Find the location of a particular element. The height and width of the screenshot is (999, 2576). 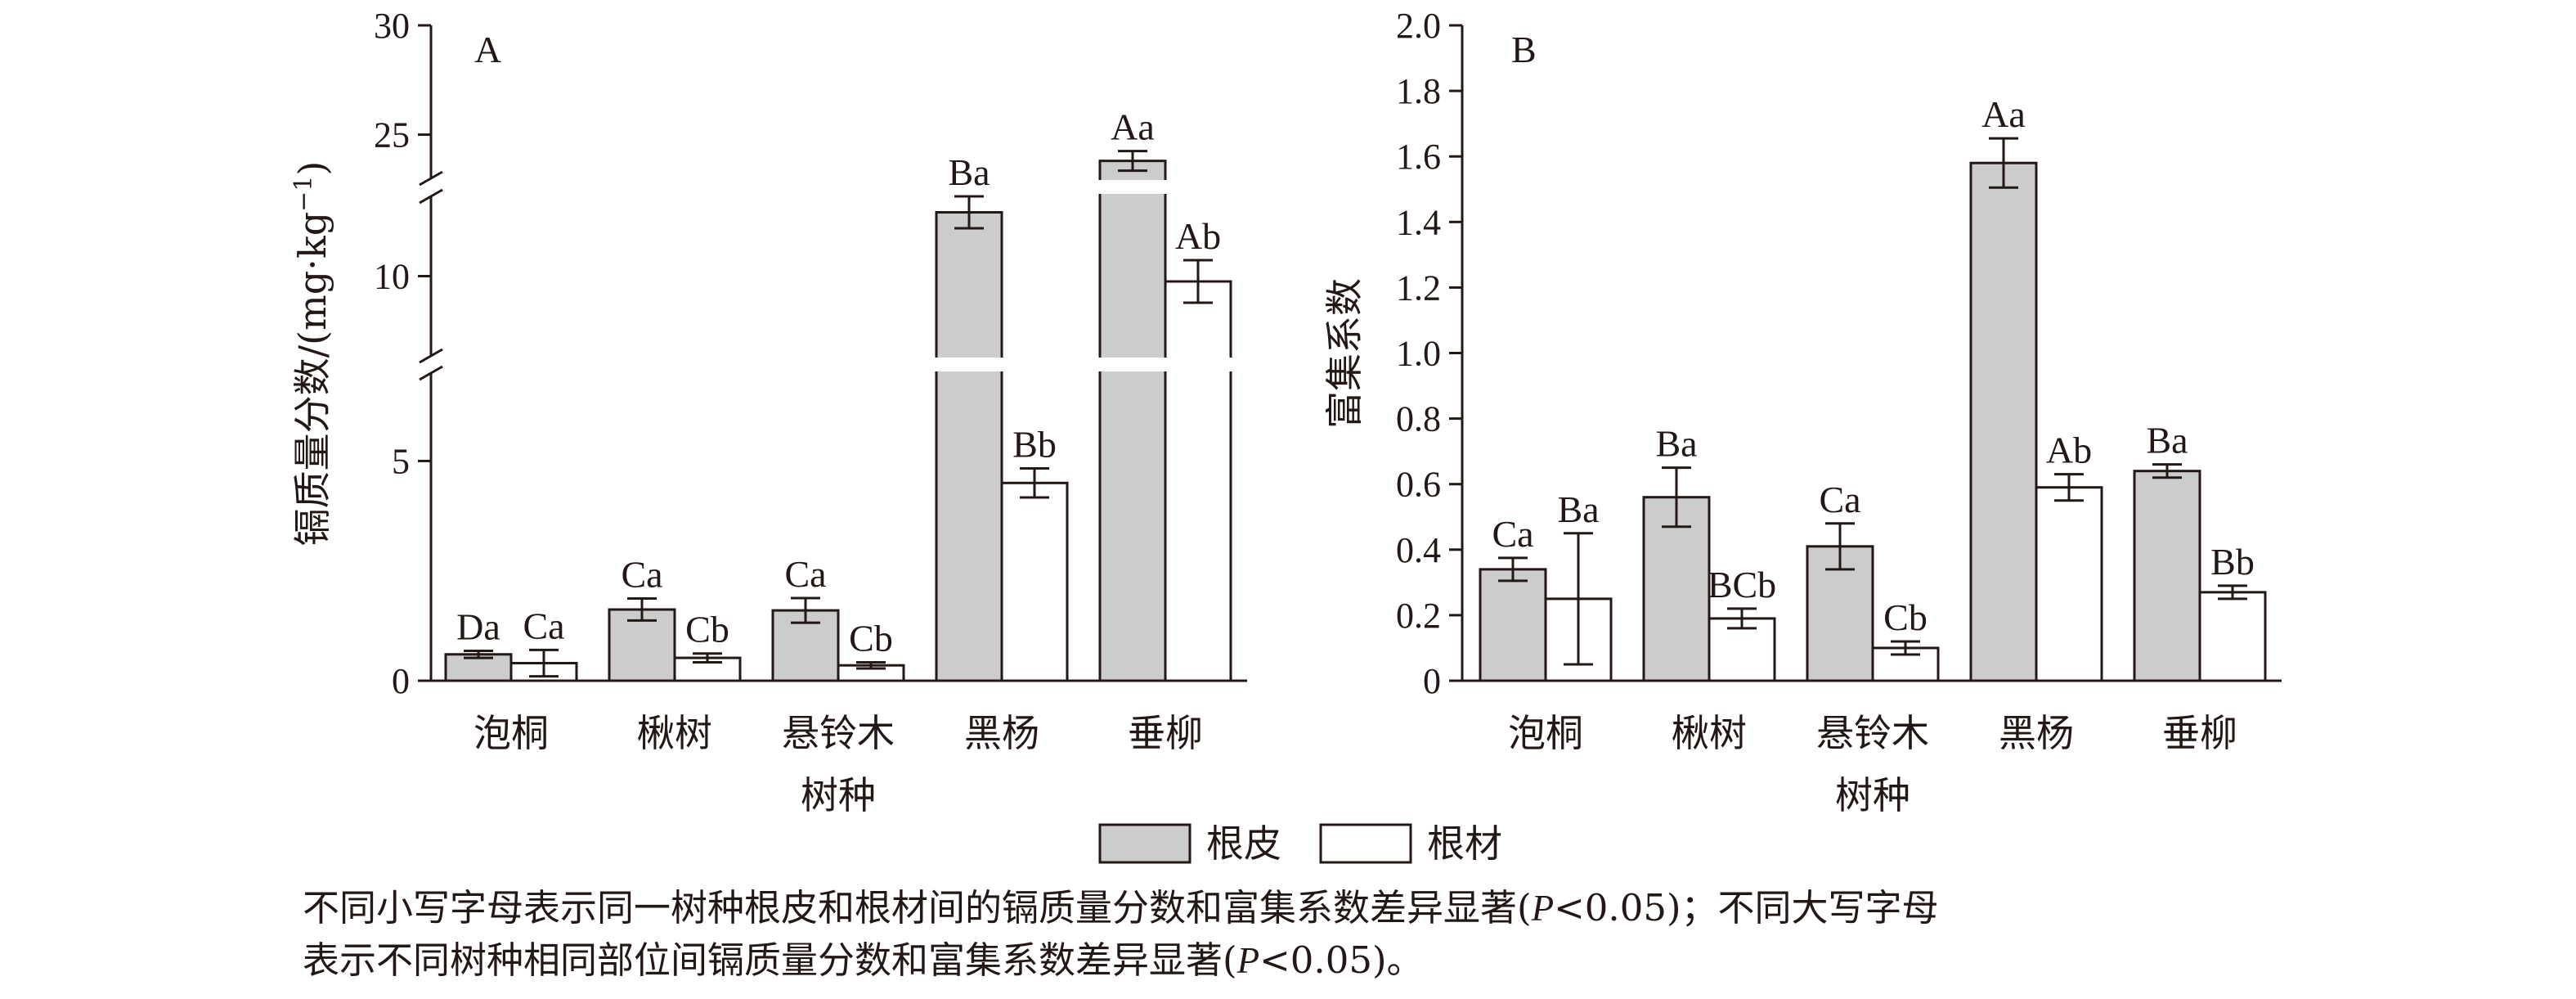

y-tick-label: 10 is located at coordinates (392, 277).